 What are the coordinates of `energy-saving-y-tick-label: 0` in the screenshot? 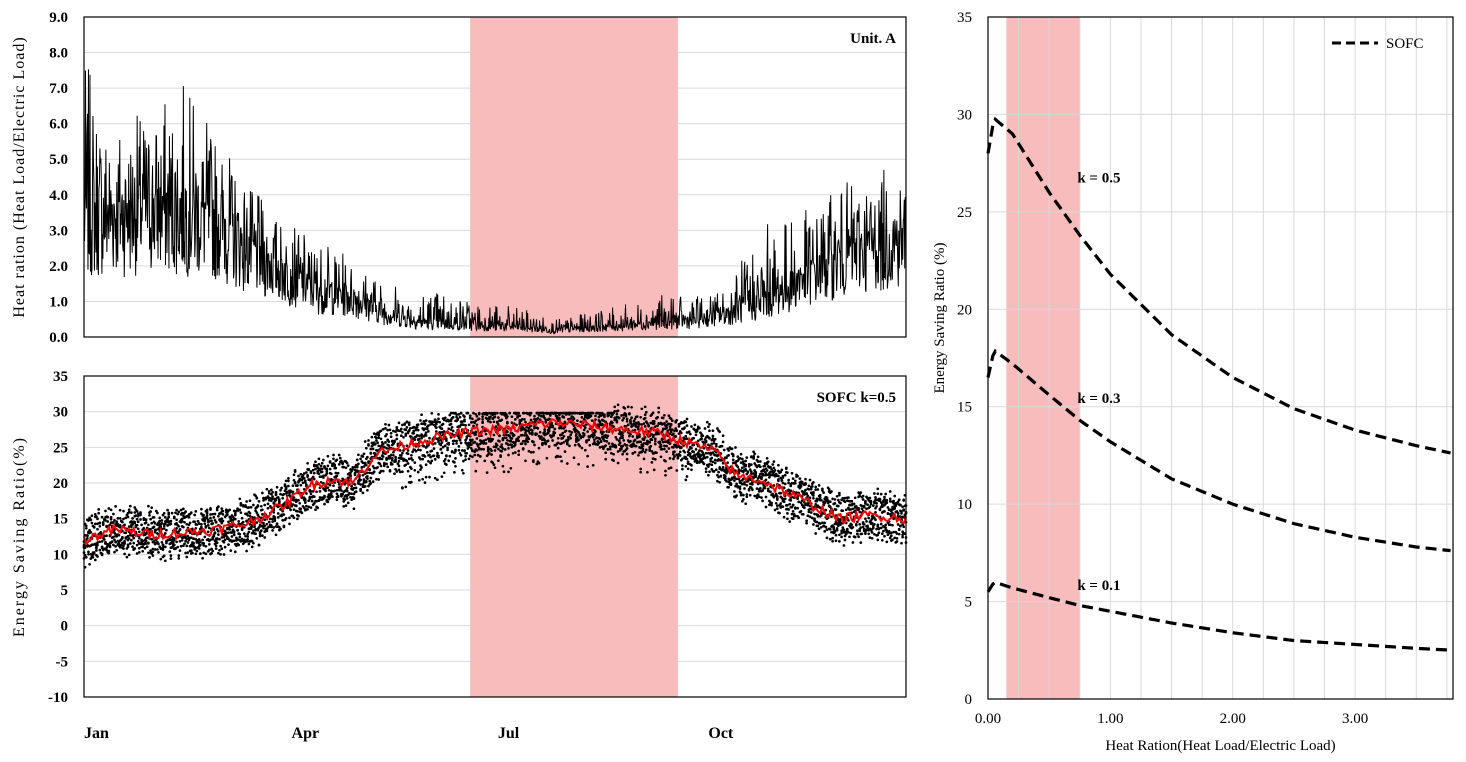 It's located at (65, 627).